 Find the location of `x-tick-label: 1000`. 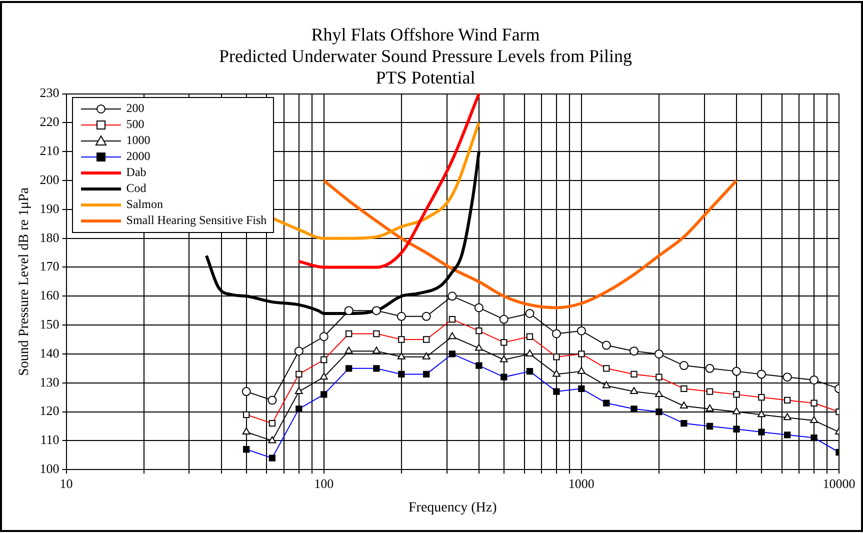

x-tick-label: 1000 is located at coordinates (581, 483).